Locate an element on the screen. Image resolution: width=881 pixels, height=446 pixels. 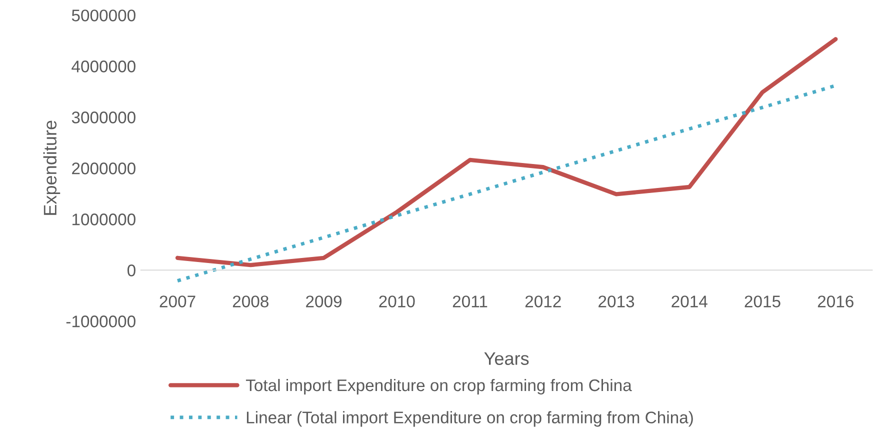
x-tick-label: 2014 is located at coordinates (690, 302).